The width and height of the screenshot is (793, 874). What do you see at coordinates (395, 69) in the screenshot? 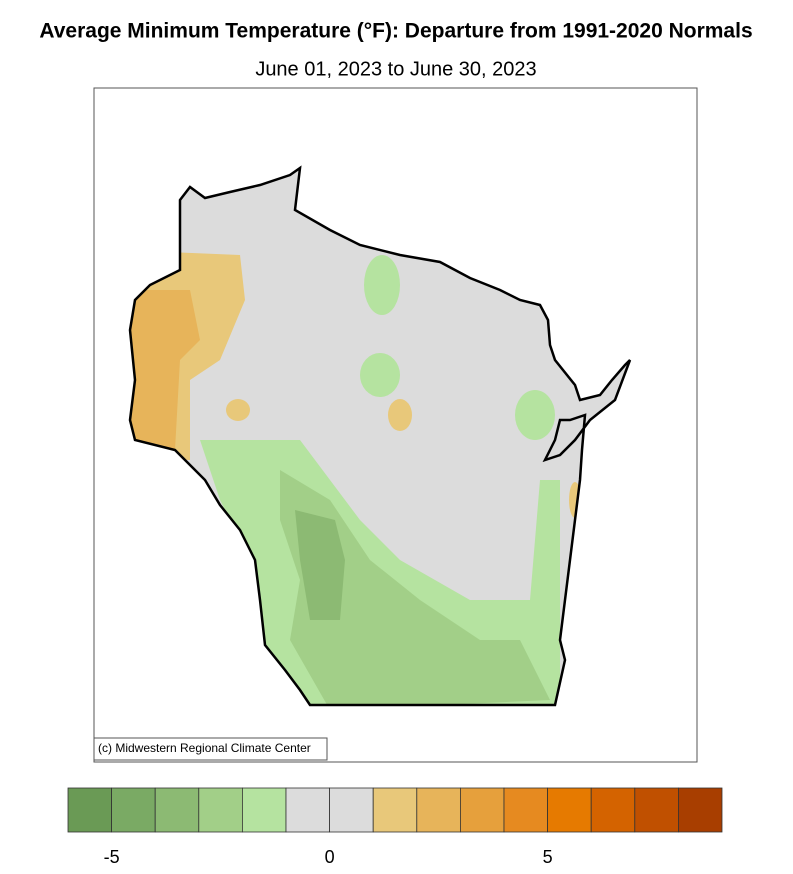
I see `map-subtitle: June 01, 2023 to June 30, 2023` at bounding box center [395, 69].